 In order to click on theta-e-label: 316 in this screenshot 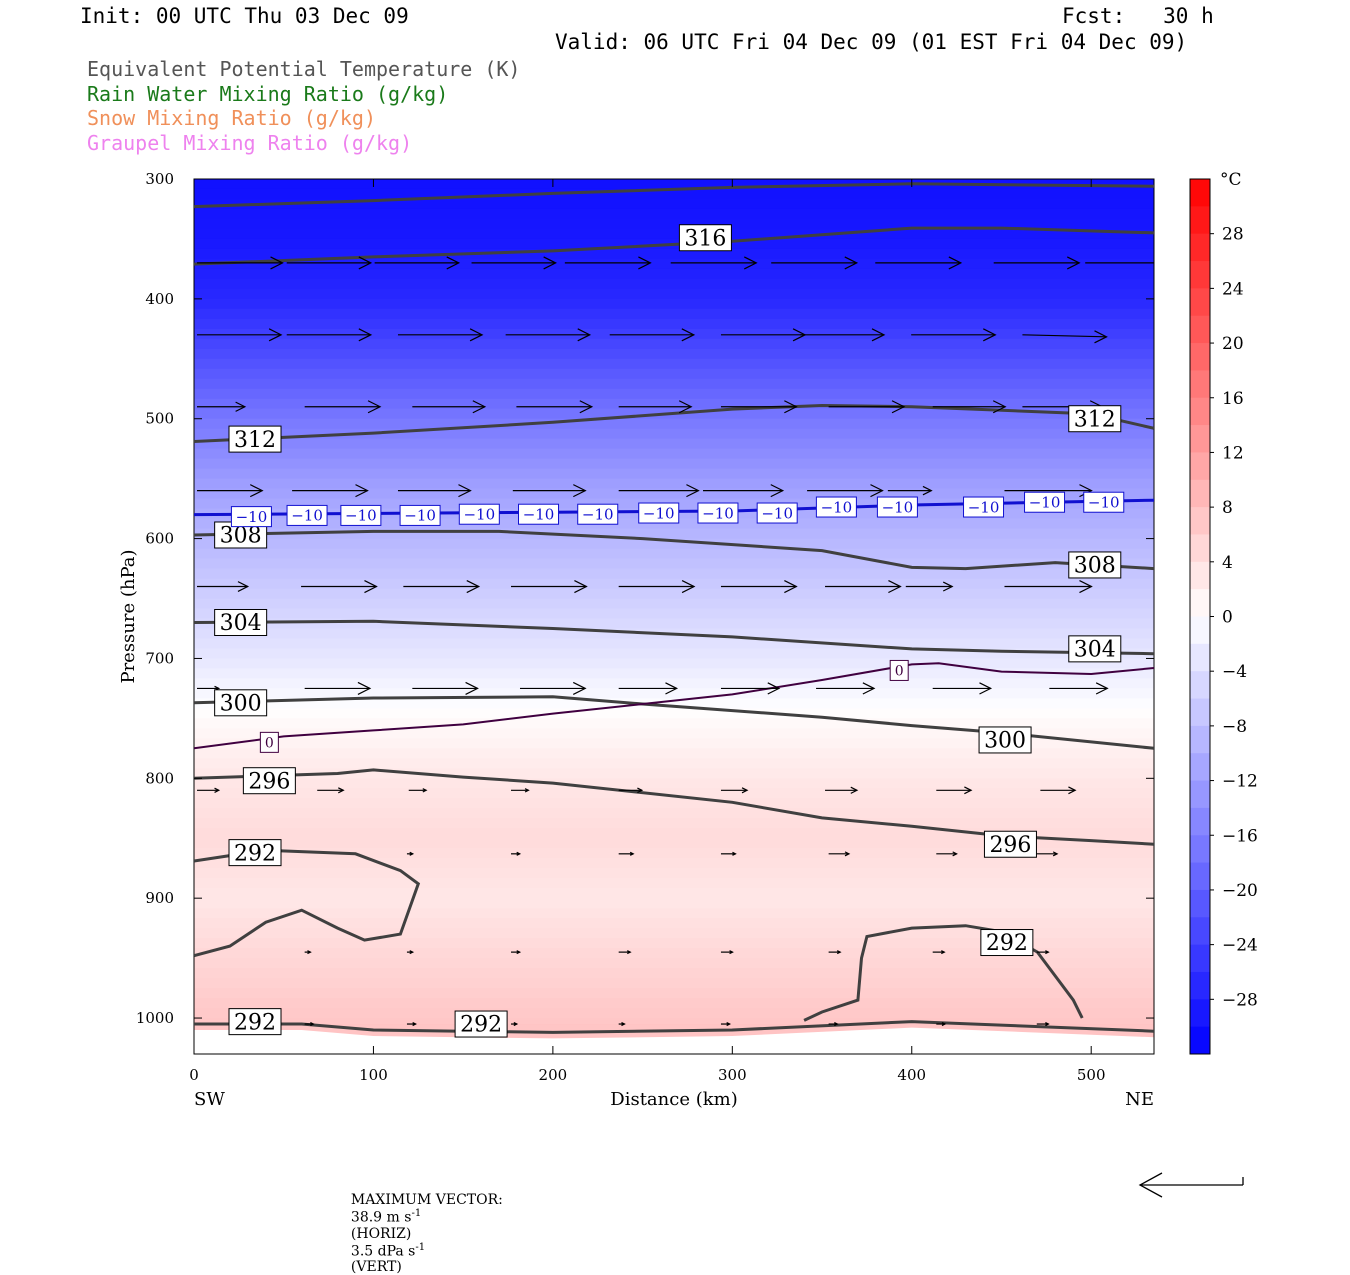, I will do `click(705, 237)`.